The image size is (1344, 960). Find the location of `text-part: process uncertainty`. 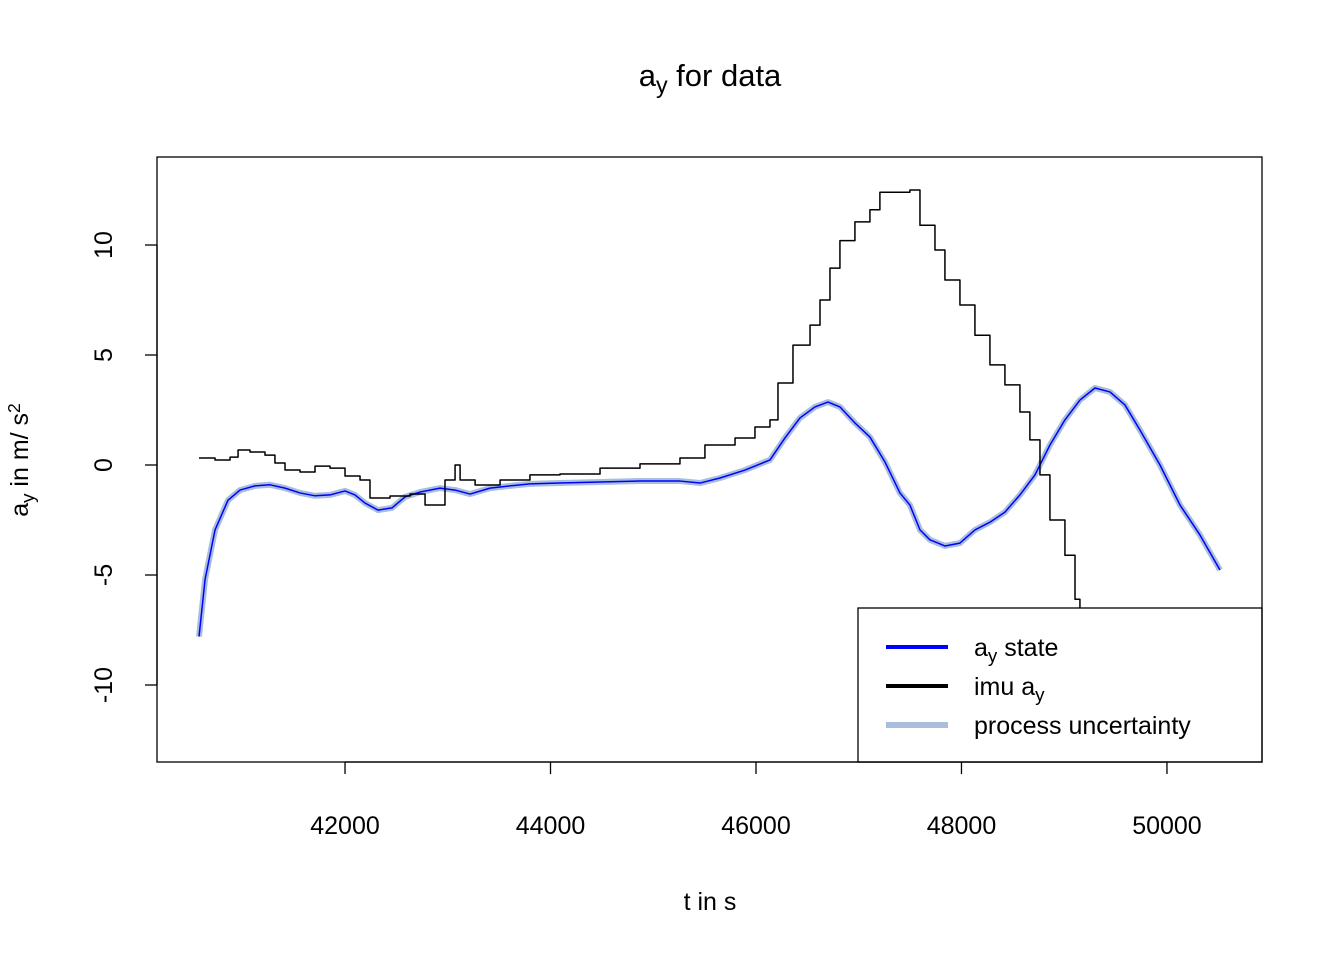

text-part: process uncertainty is located at coordinates (1082, 726).